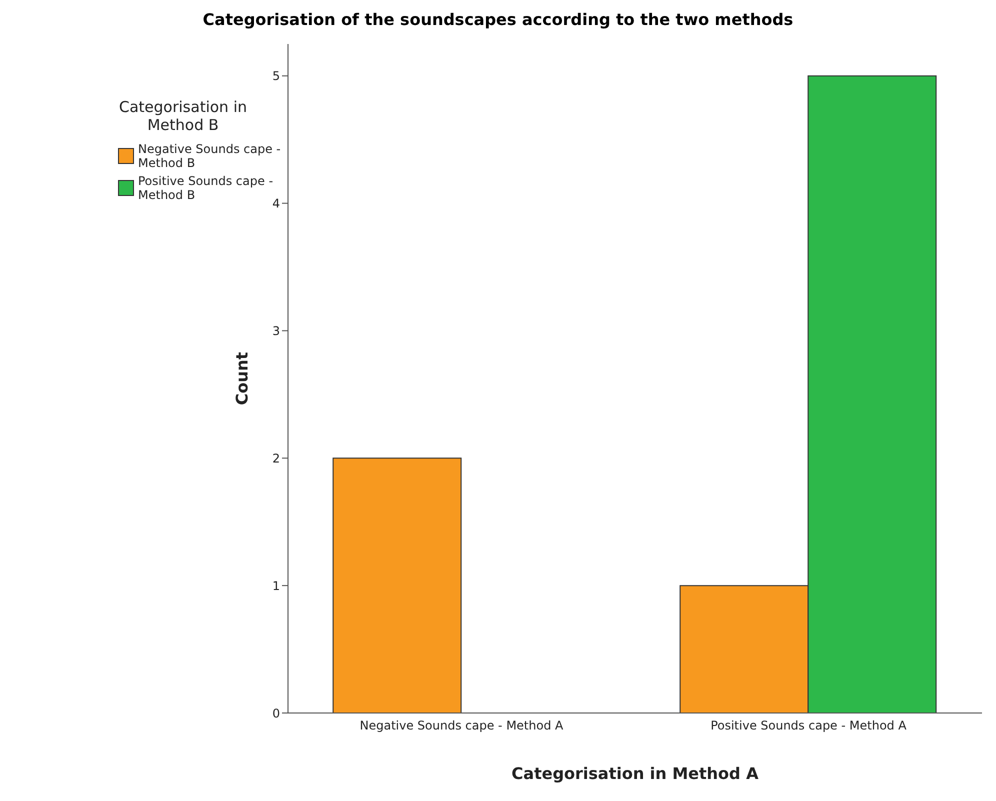 This screenshot has width=996, height=801. What do you see at coordinates (276, 76) in the screenshot?
I see `y-tick-label: 5` at bounding box center [276, 76].